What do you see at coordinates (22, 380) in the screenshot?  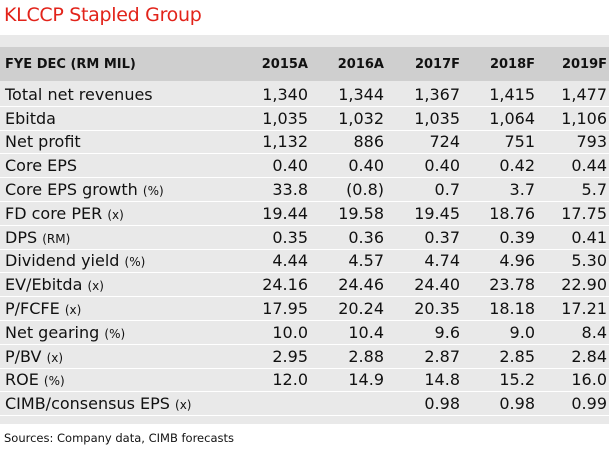 I see `row-label-text: ROE` at bounding box center [22, 380].